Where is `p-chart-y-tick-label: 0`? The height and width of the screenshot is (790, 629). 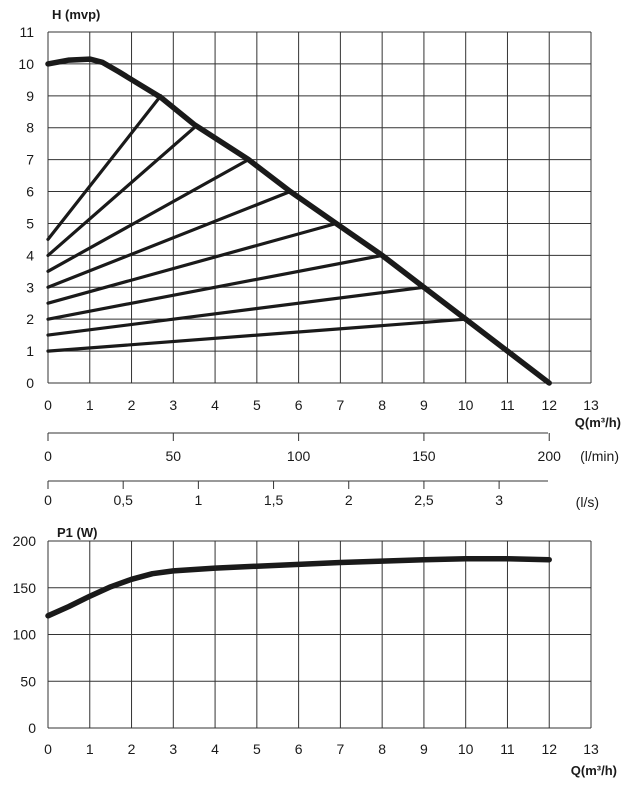
p-chart-y-tick-label: 0 is located at coordinates (32, 728).